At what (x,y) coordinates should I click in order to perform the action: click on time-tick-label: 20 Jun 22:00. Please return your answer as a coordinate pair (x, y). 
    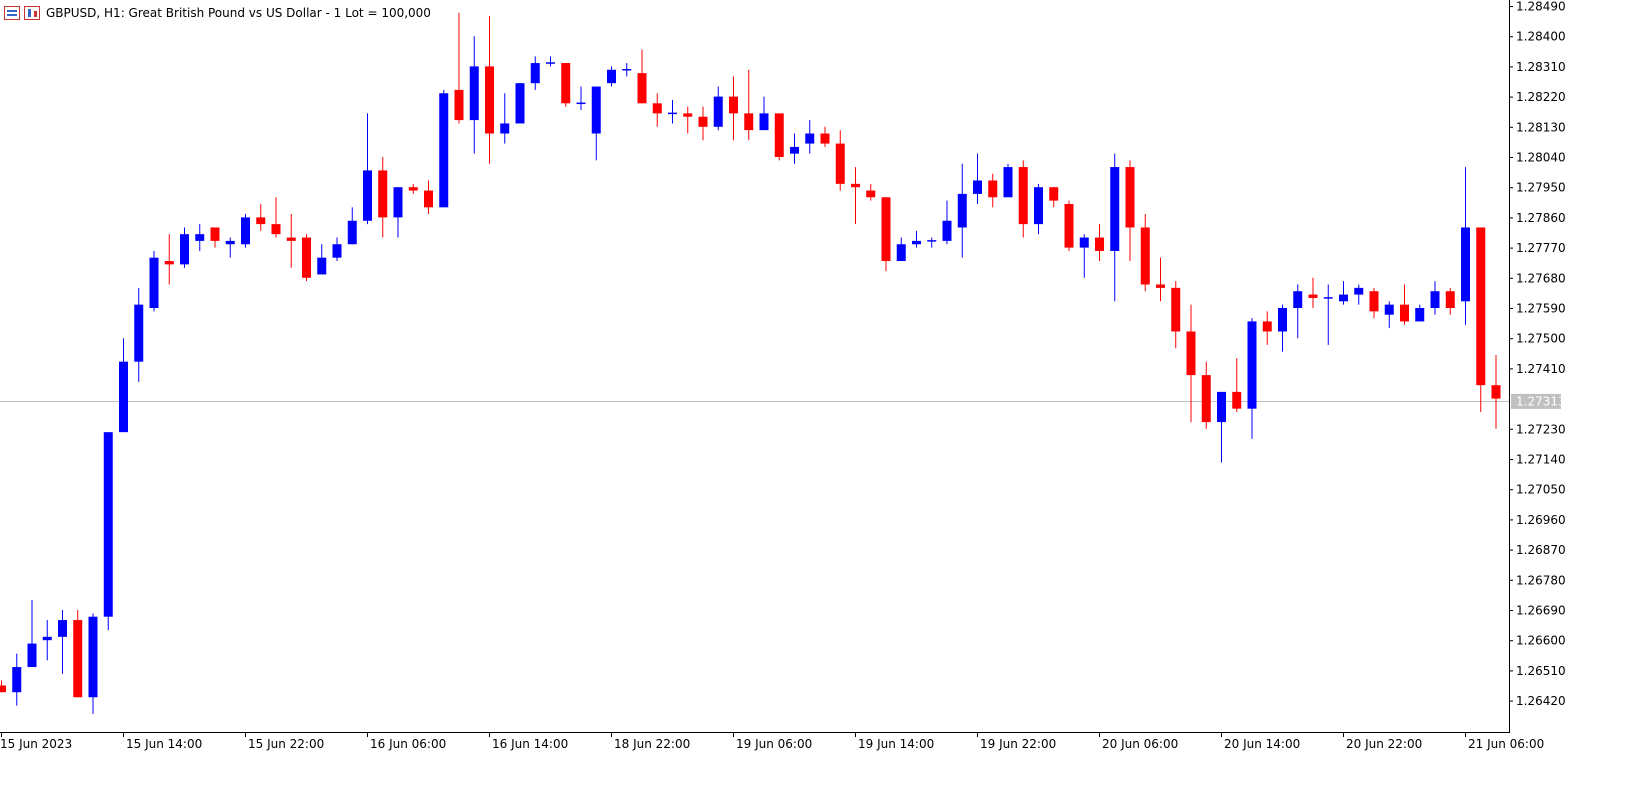
    Looking at the image, I should click on (1384, 744).